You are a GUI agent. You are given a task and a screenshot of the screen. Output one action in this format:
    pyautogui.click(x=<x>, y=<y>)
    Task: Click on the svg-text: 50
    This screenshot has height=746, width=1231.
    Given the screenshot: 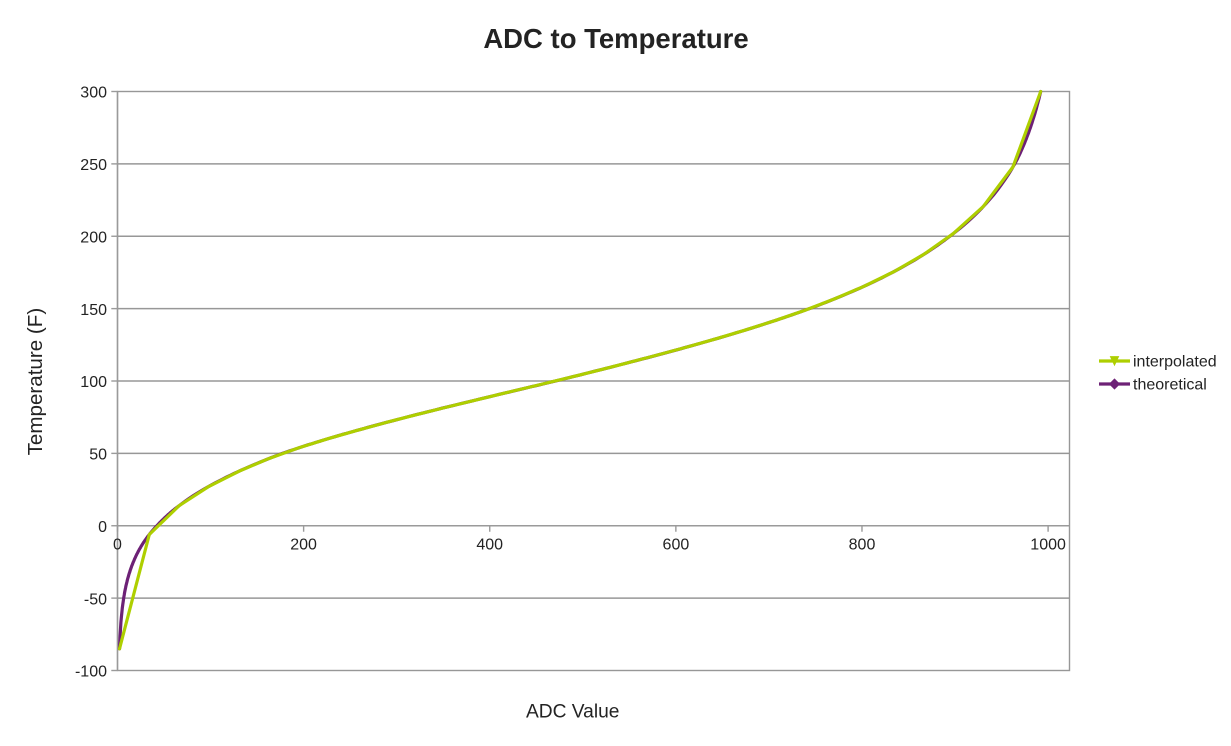 What is the action you would take?
    pyautogui.click(x=98, y=455)
    